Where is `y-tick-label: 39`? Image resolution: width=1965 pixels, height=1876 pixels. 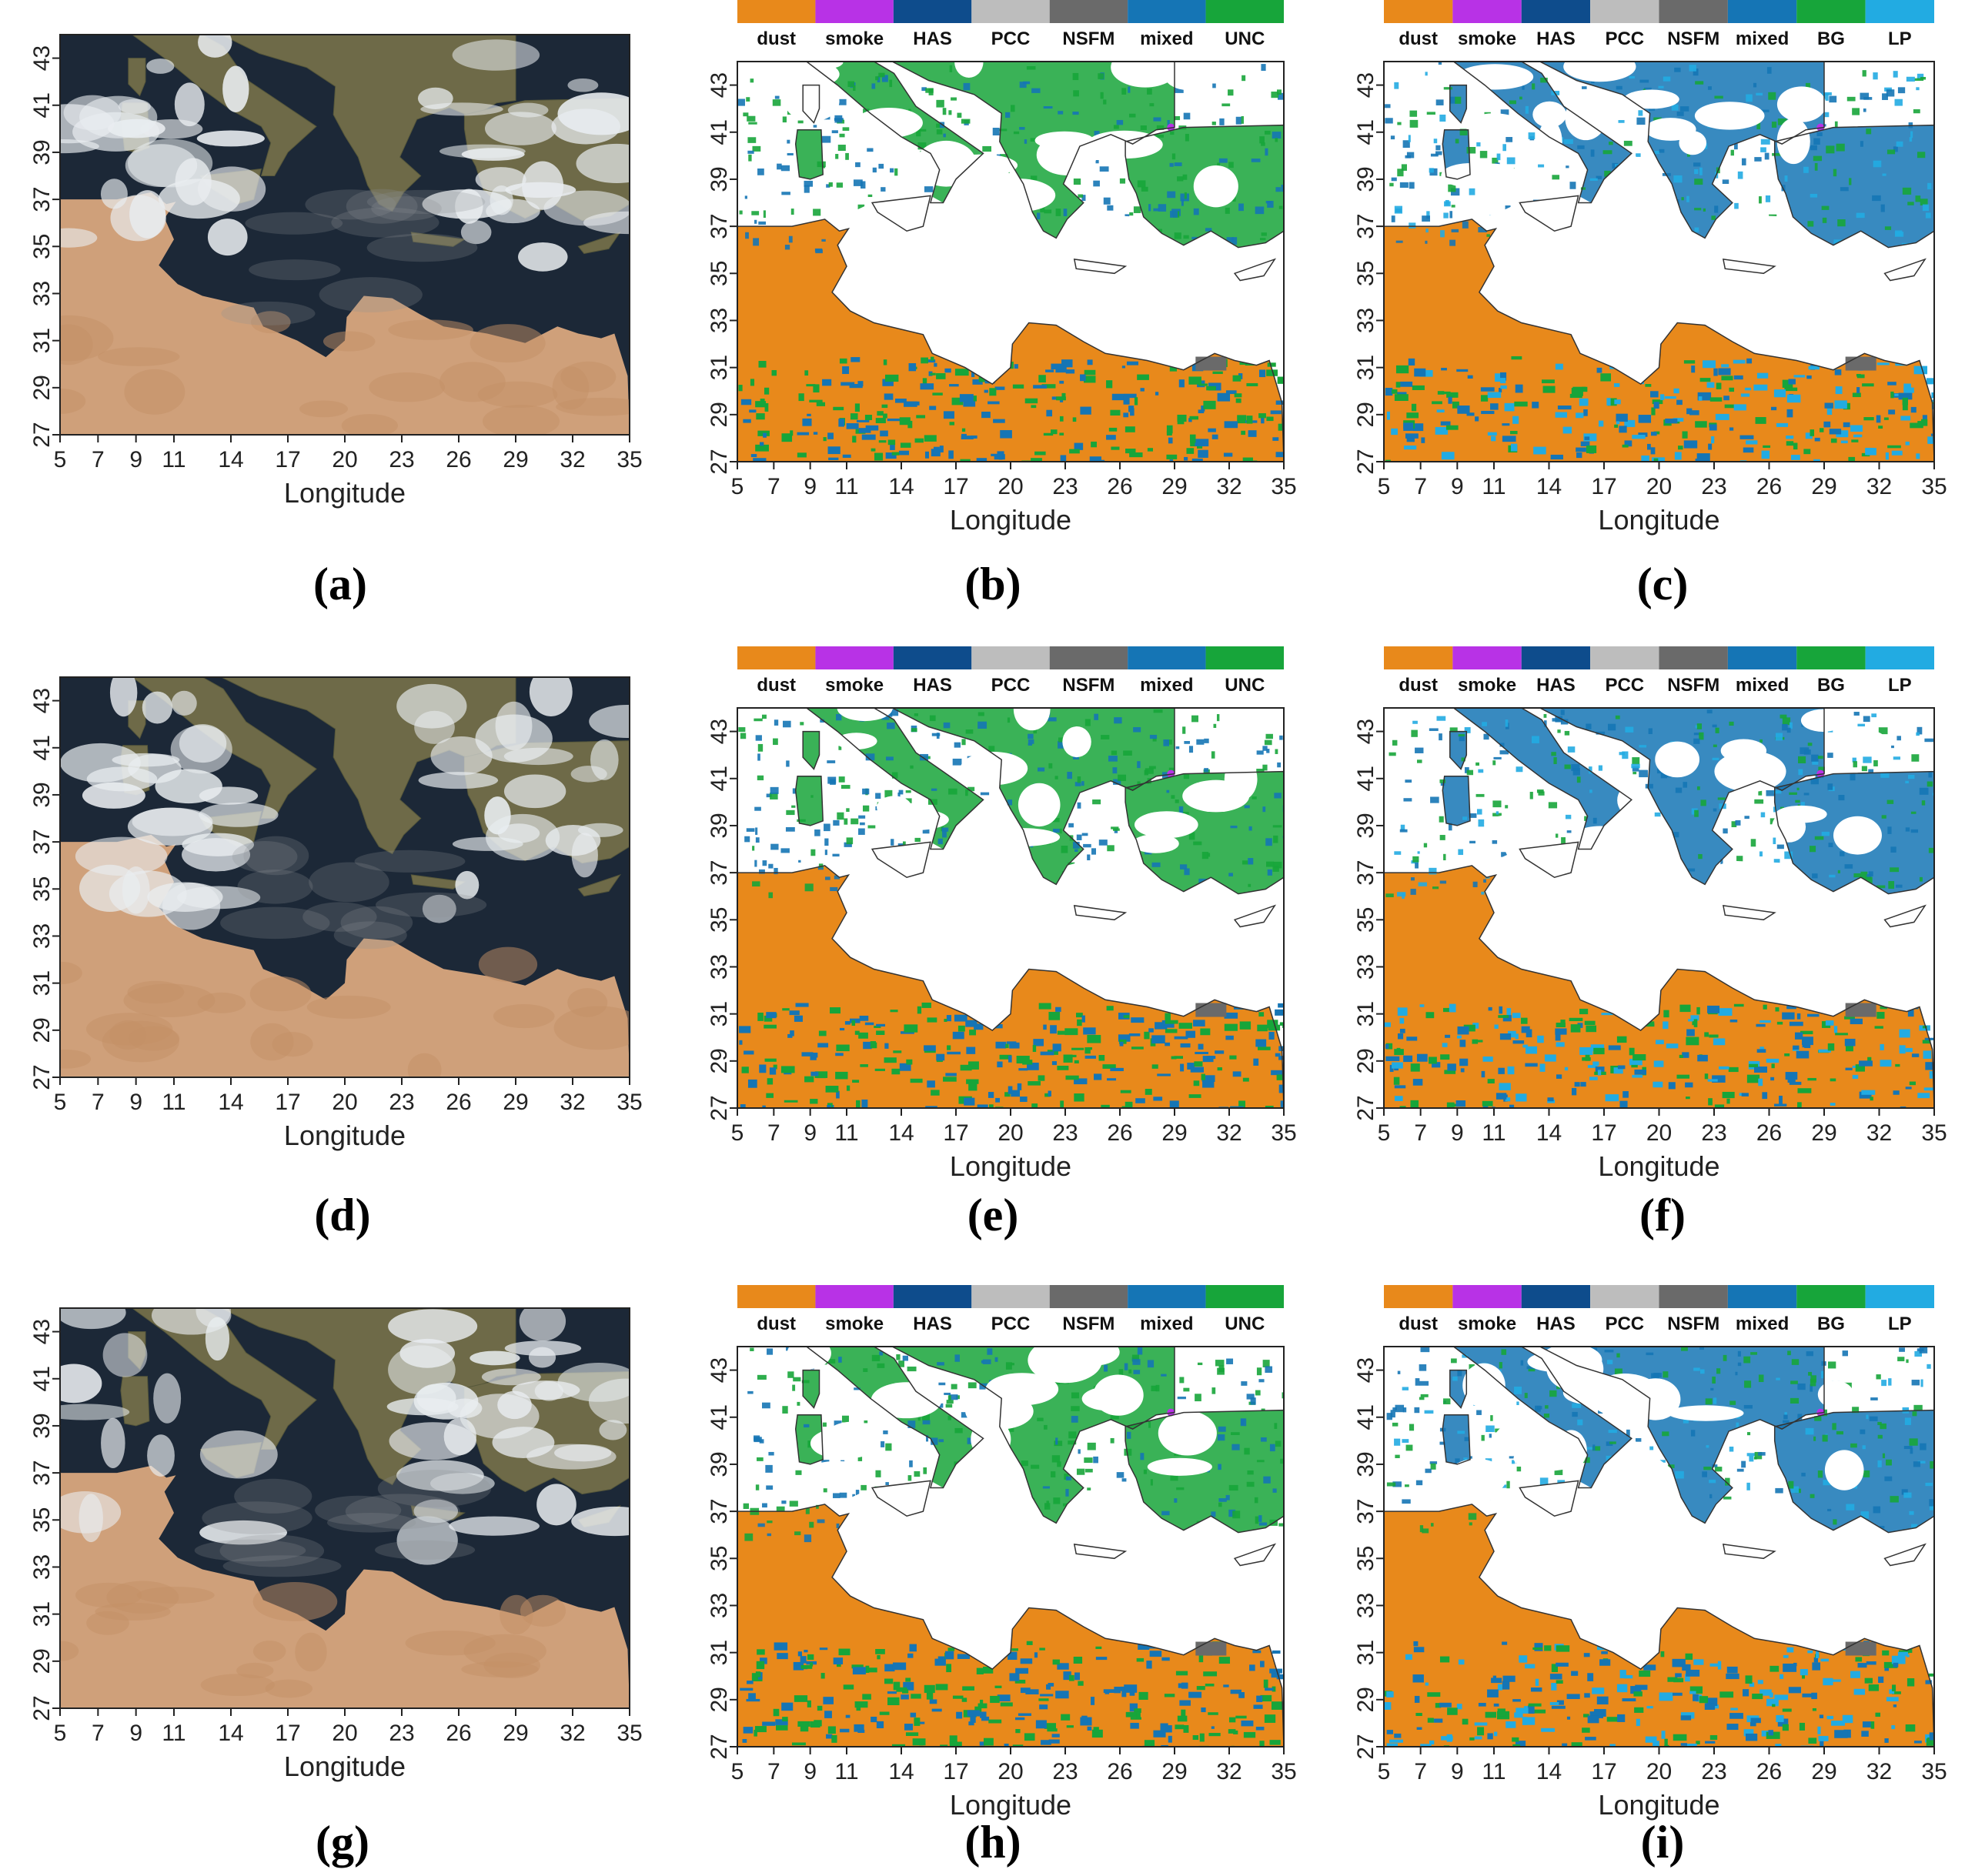 y-tick-label: 39 is located at coordinates (42, 794).